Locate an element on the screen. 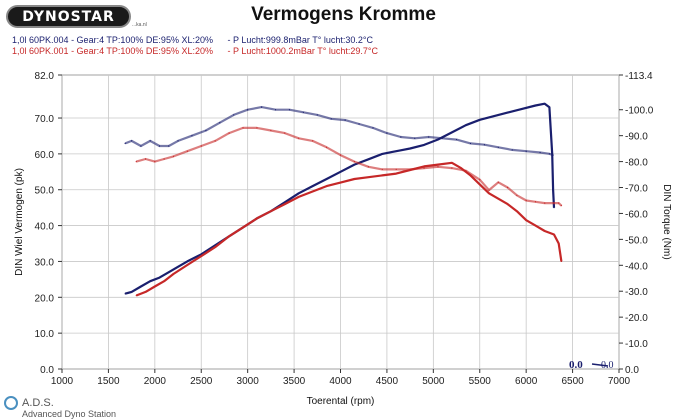 This screenshot has width=687, height=419. logo-subtext: ...ka.nl is located at coordinates (139, 25).